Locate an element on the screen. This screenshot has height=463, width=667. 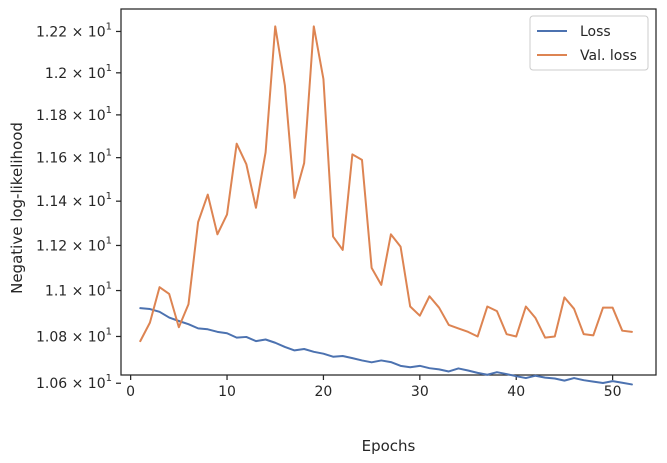
y-tick-mantissa: 1.08 is located at coordinates (51, 337).